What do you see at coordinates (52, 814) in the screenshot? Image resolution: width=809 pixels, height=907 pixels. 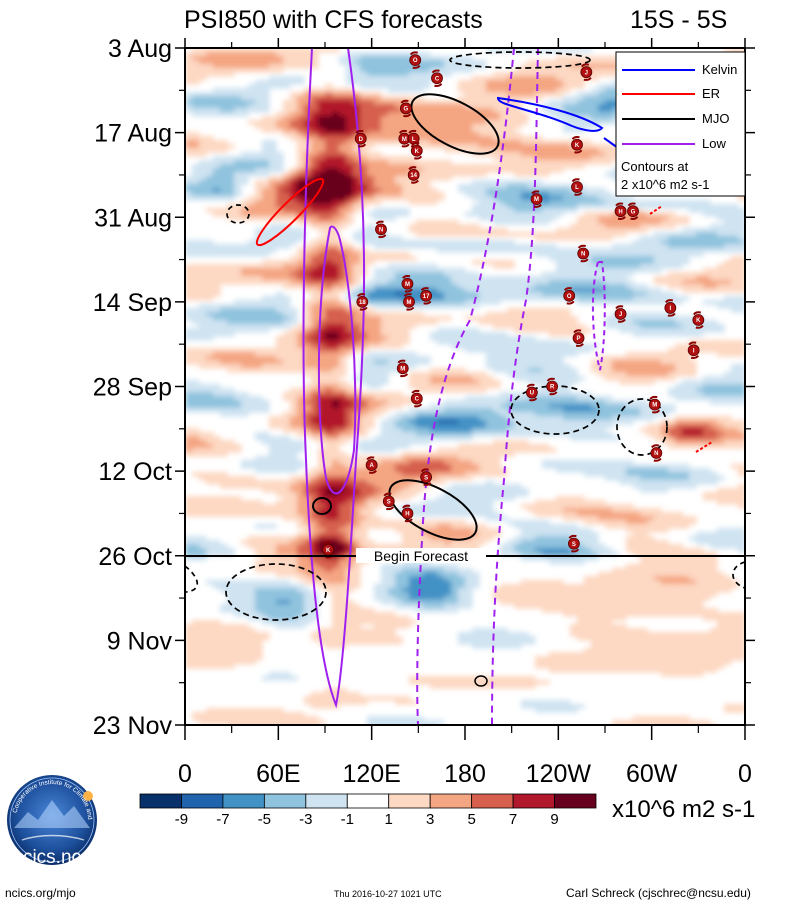 I see `logo-mountains` at bounding box center [52, 814].